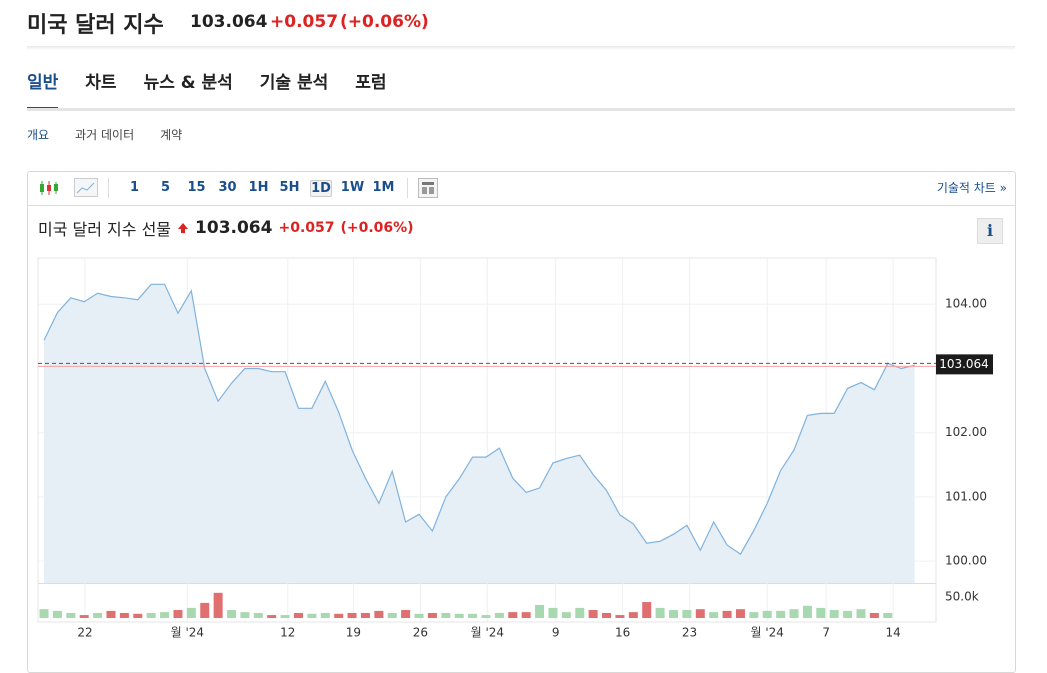 The image size is (1047, 673). I want to click on toolbar: 1 5 15 30 1H 5H 1D 1W 1M, so click(238, 188).